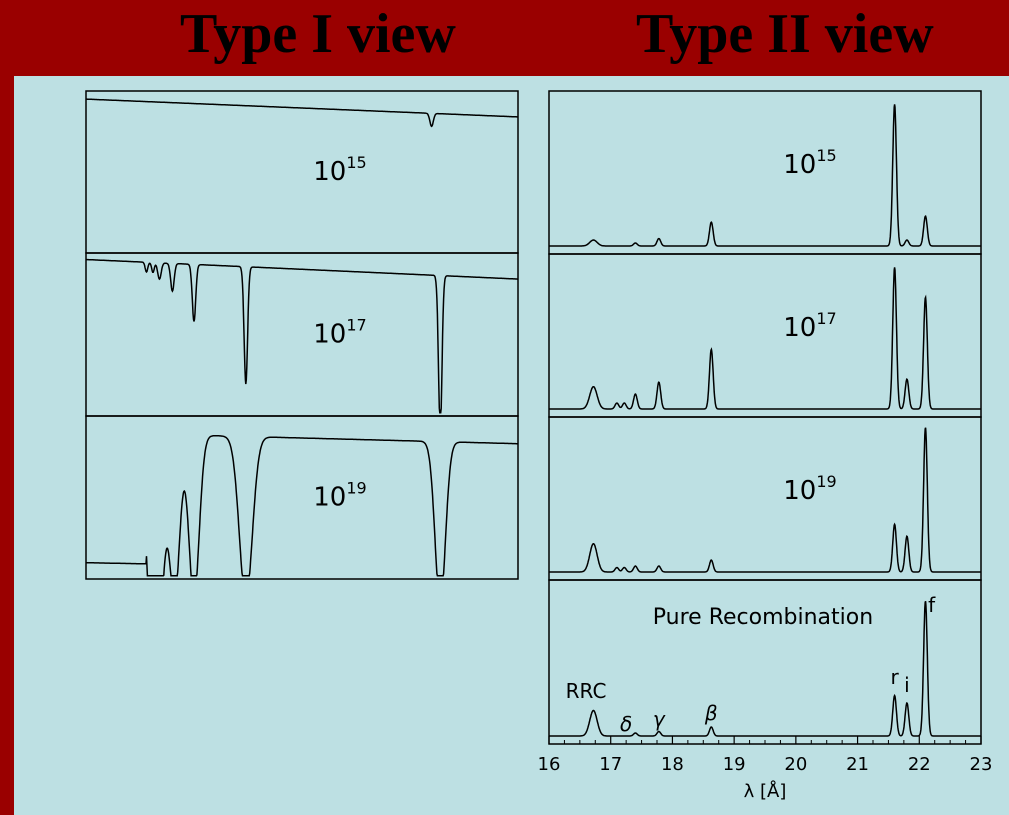 Image resolution: width=1009 pixels, height=815 pixels. Describe the element at coordinates (734, 764) in the screenshot. I see `x-tick-label: 19` at that location.